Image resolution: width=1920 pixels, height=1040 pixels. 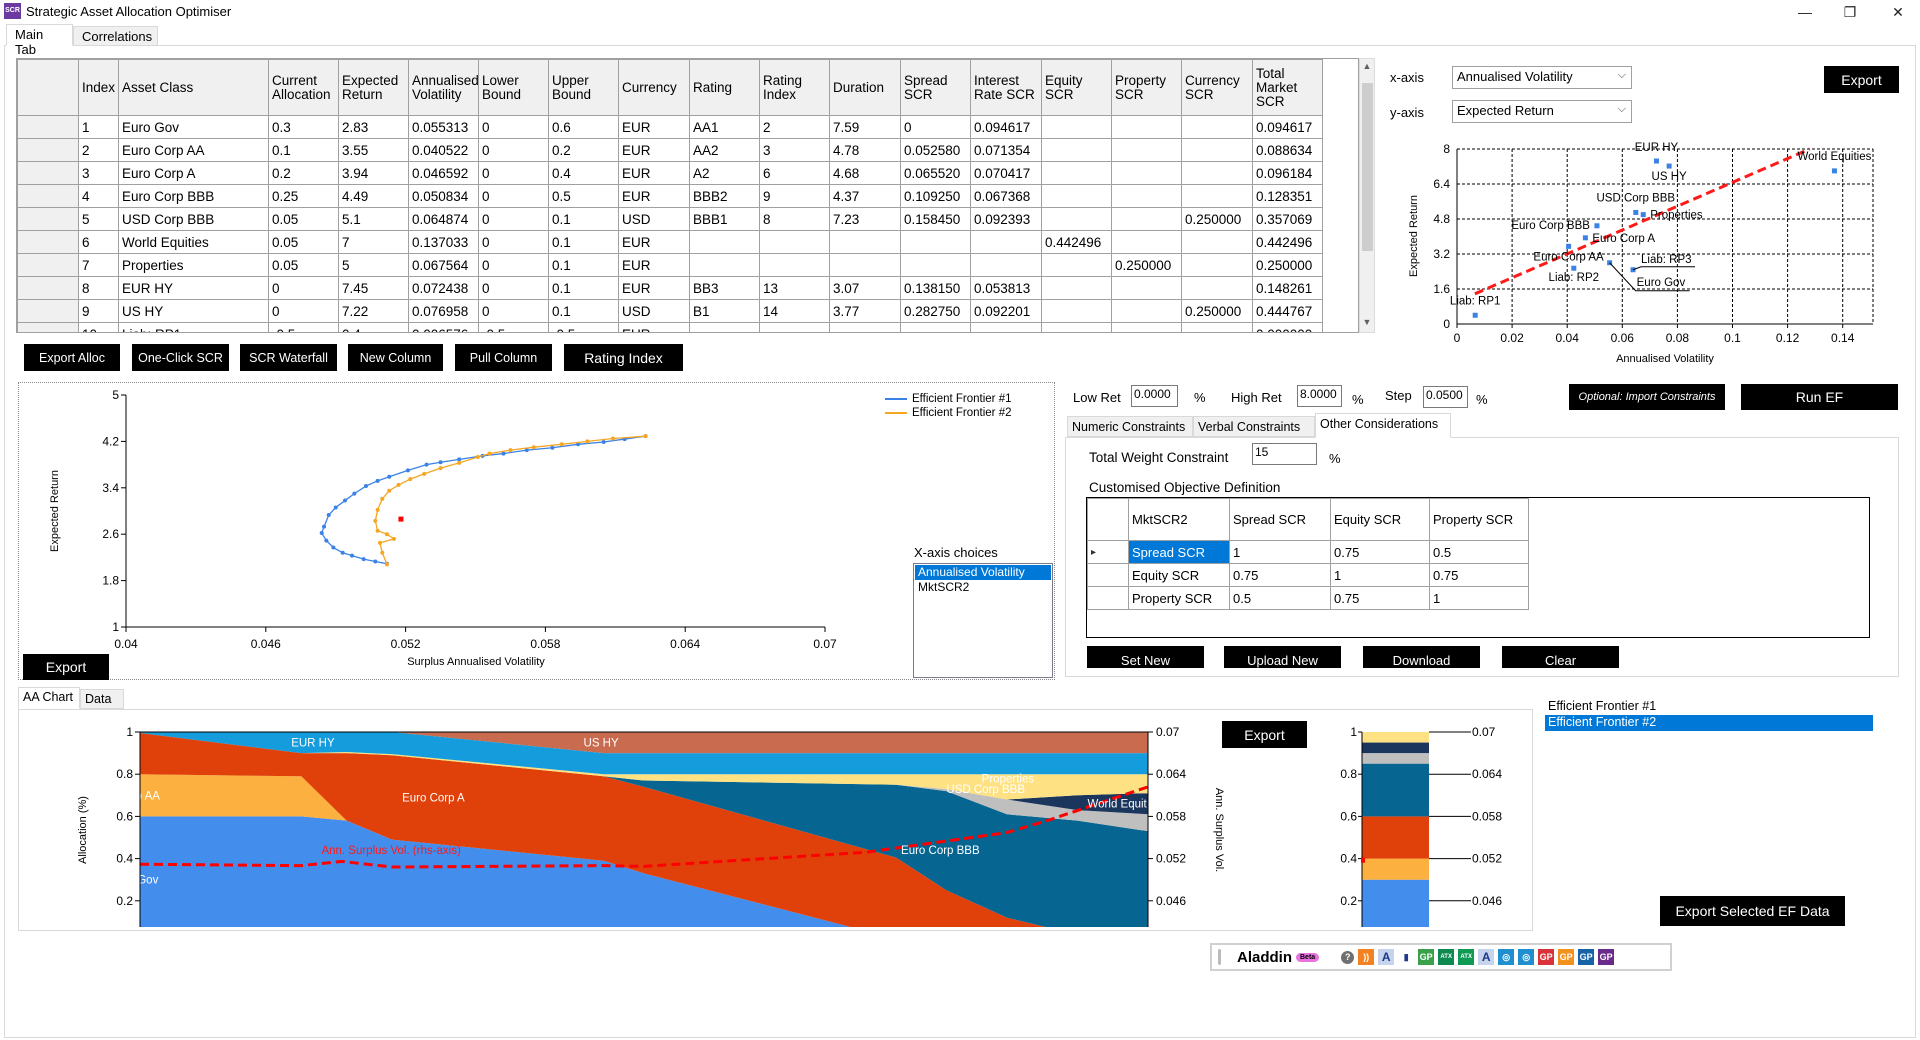 What do you see at coordinates (935, 311) in the screenshot?
I see `table-cell: 0.282750` at bounding box center [935, 311].